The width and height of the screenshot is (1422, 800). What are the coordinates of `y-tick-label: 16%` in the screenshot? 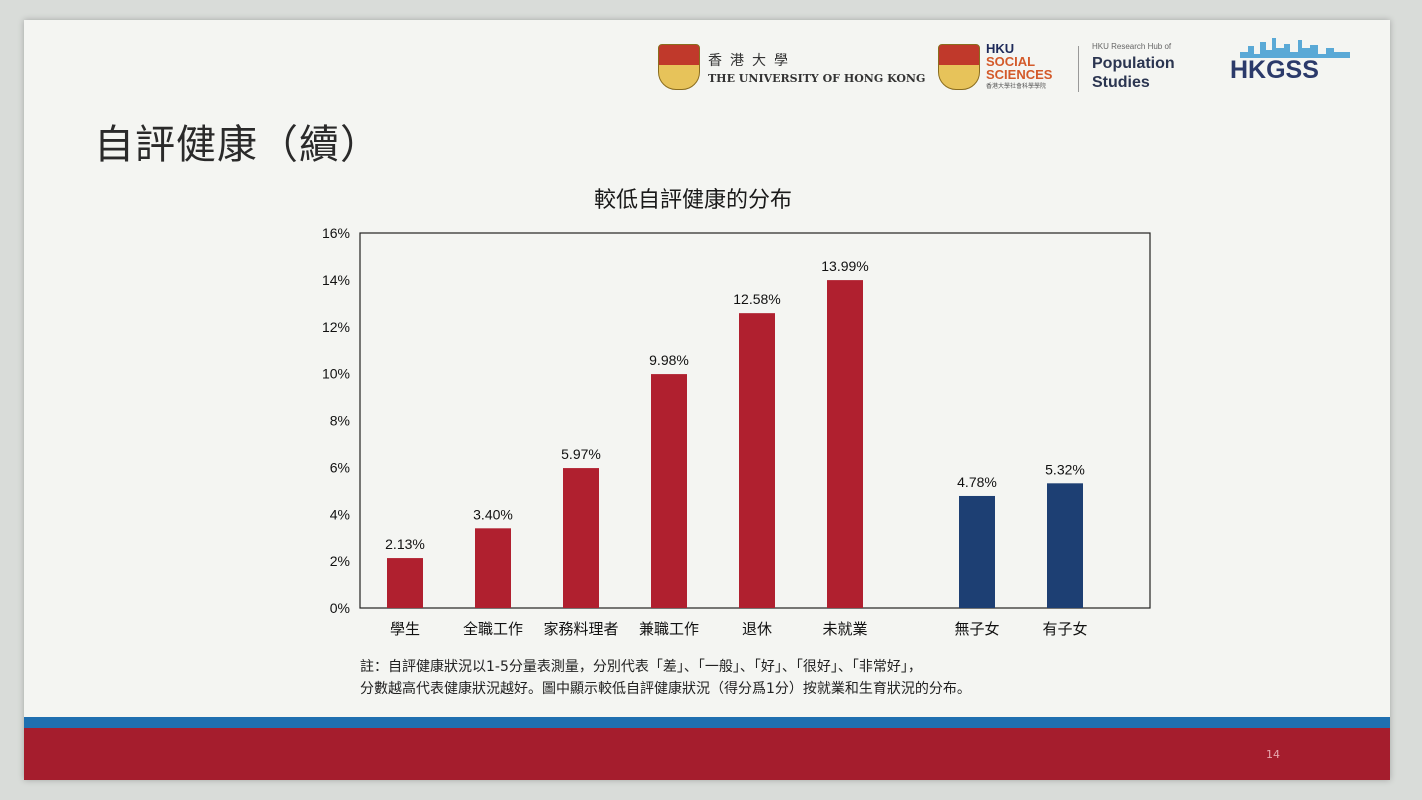 It's located at (336, 233).